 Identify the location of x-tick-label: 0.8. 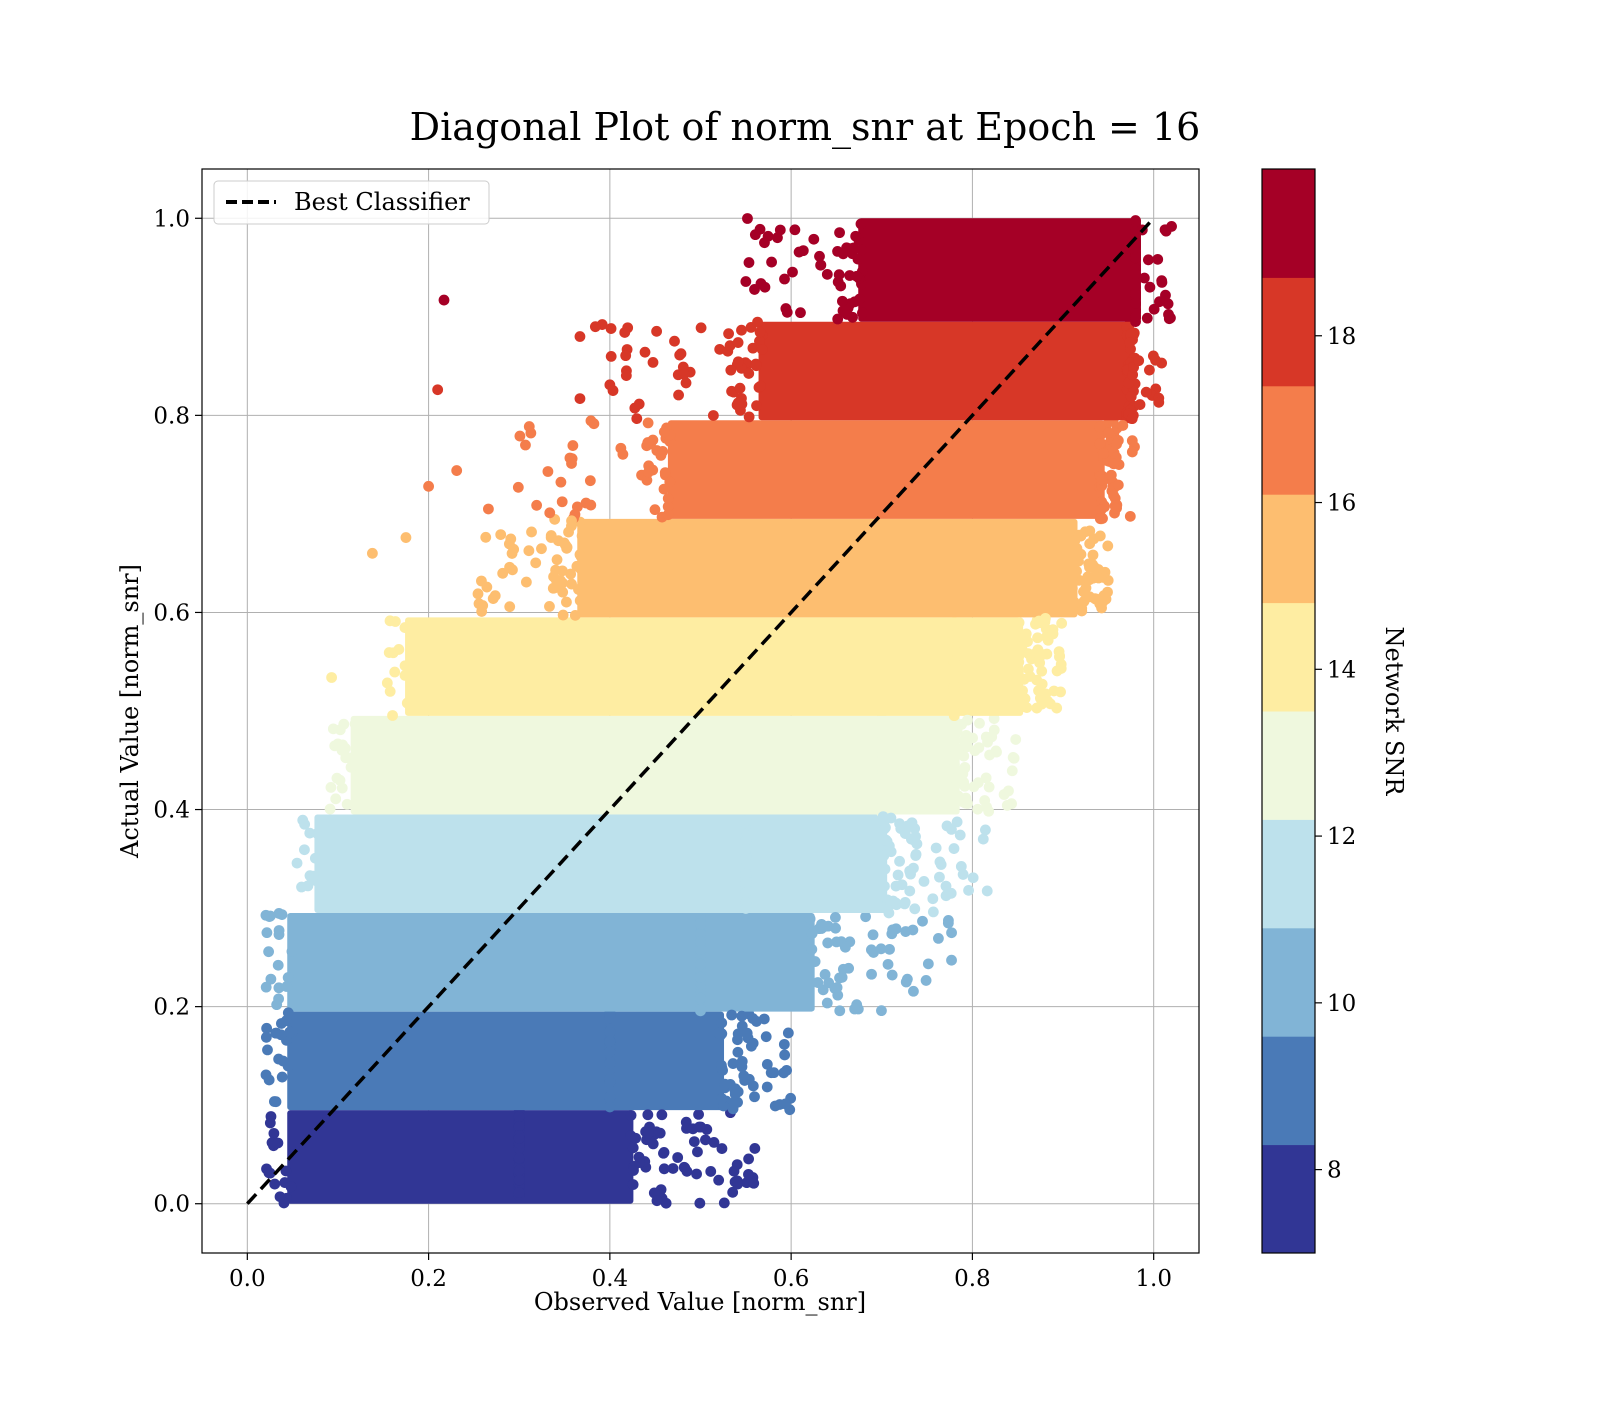
(972, 1279).